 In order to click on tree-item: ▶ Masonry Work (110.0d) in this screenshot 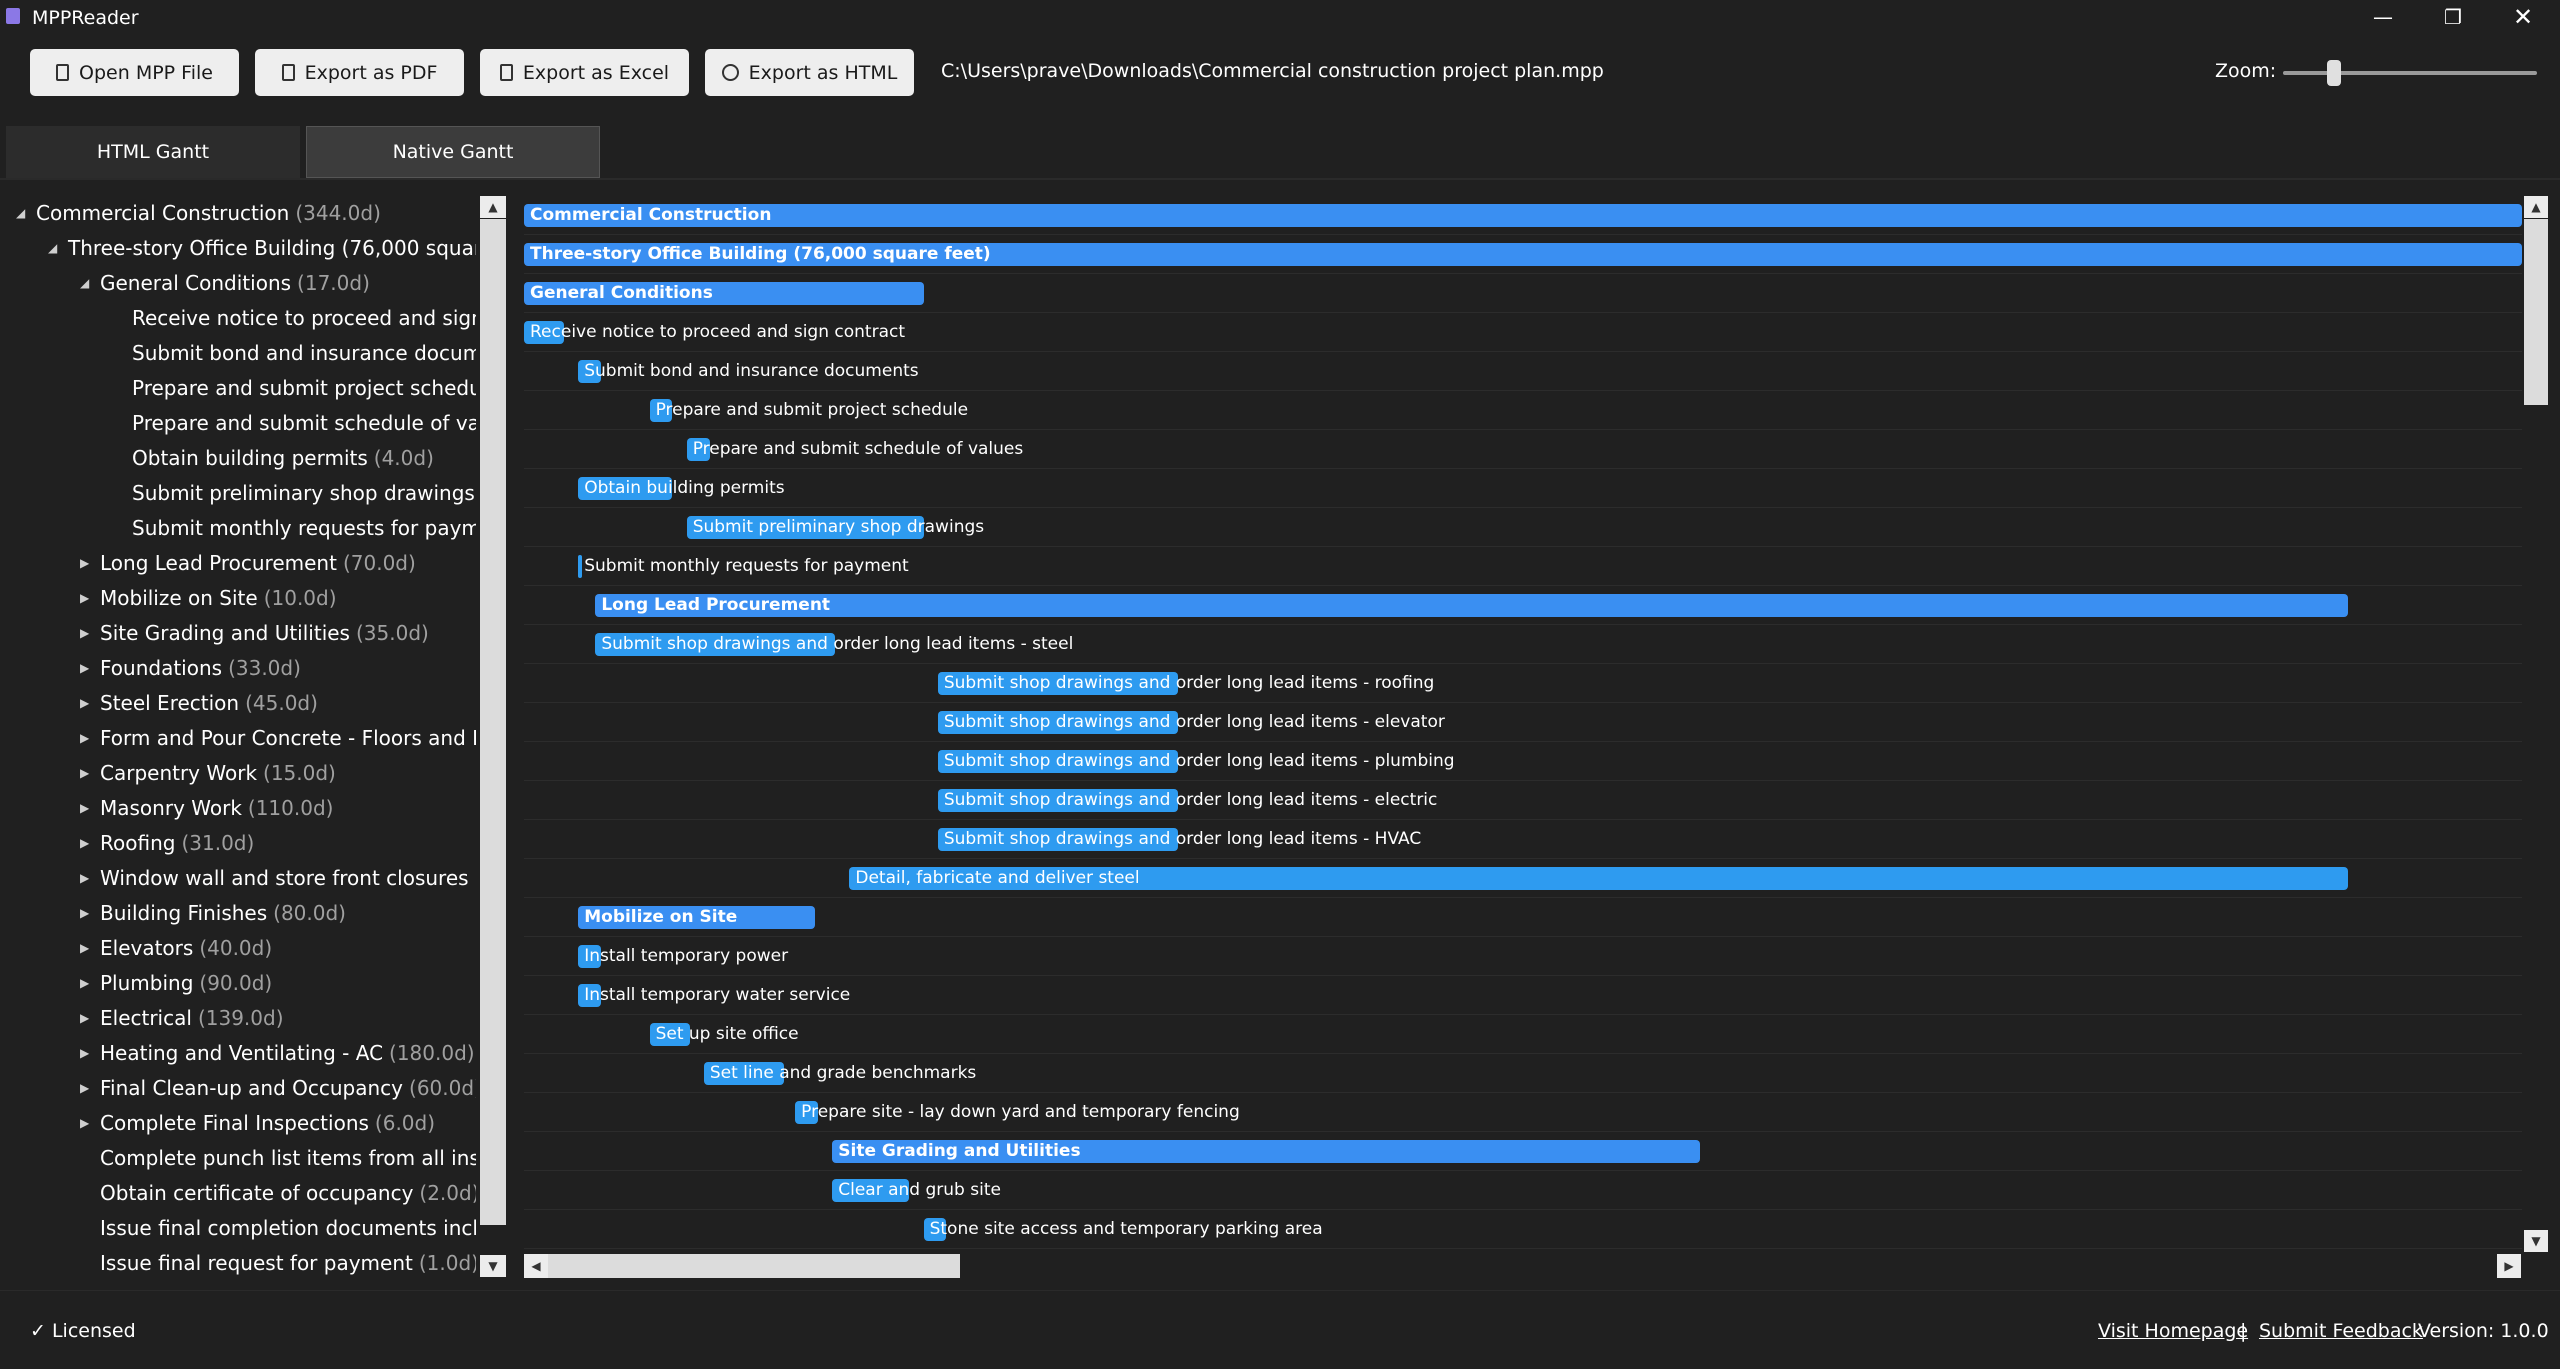, I will do `click(241, 808)`.